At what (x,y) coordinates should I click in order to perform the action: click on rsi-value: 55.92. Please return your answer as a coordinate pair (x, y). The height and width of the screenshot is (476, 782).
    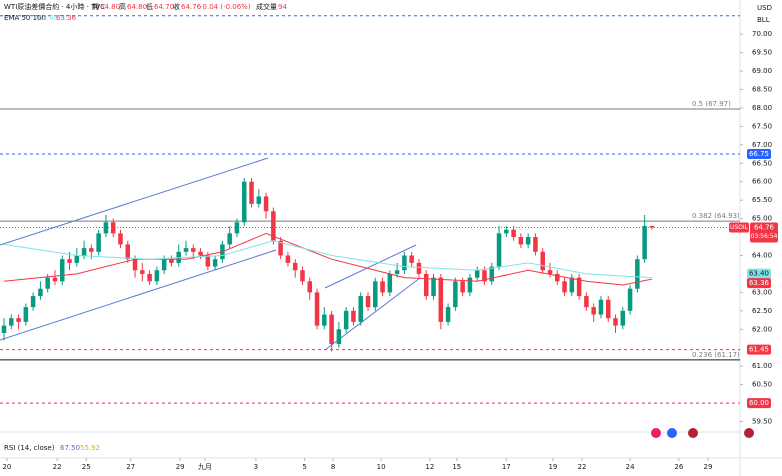
    Looking at the image, I should click on (90, 448).